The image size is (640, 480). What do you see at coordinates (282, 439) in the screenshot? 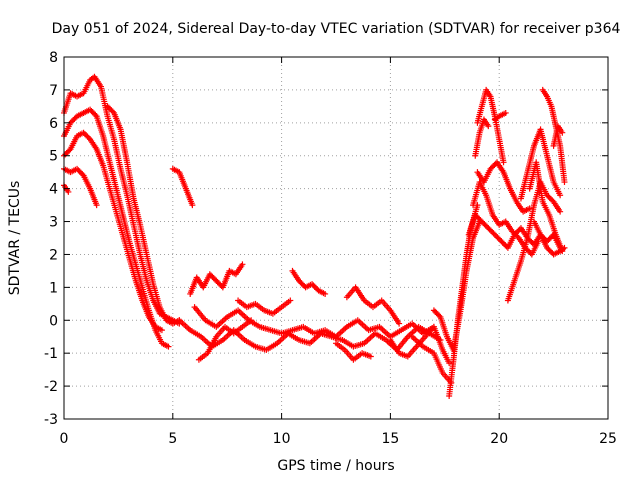
I see `x-tick-label: 10` at bounding box center [282, 439].